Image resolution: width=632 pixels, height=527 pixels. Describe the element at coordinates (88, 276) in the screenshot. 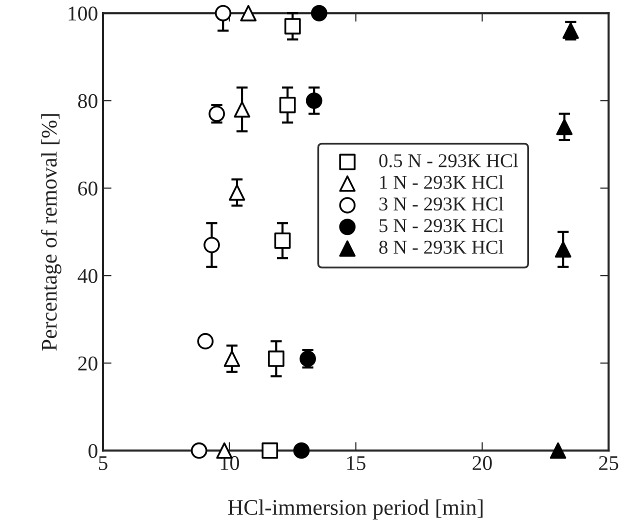

I see `y-tick-label: 40` at that location.